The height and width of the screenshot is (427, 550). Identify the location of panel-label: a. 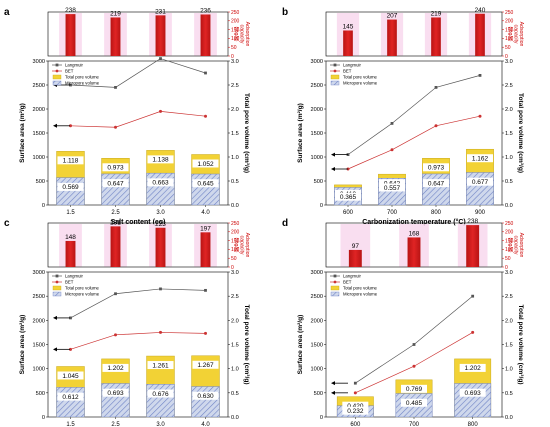
(7, 12).